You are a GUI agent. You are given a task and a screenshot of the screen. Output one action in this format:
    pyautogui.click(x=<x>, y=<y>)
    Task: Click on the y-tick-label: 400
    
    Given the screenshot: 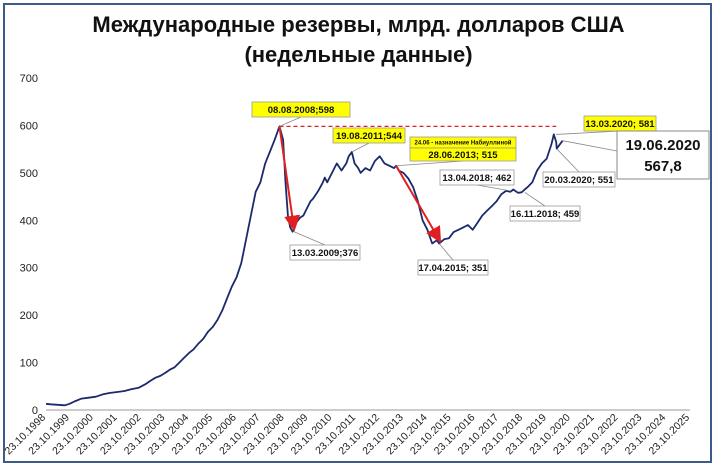 What is the action you would take?
    pyautogui.click(x=29, y=221)
    